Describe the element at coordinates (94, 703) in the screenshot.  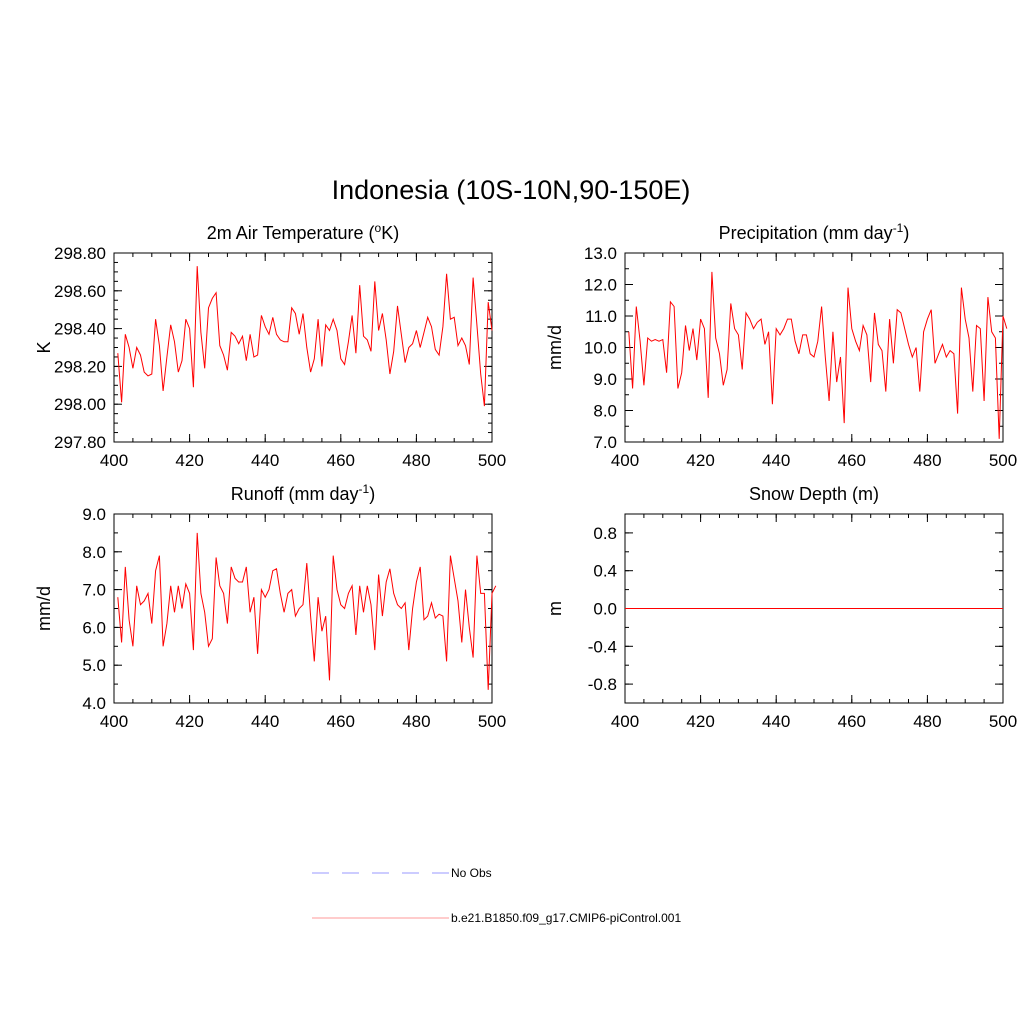
I see `y-tick-label: 4.0` at that location.